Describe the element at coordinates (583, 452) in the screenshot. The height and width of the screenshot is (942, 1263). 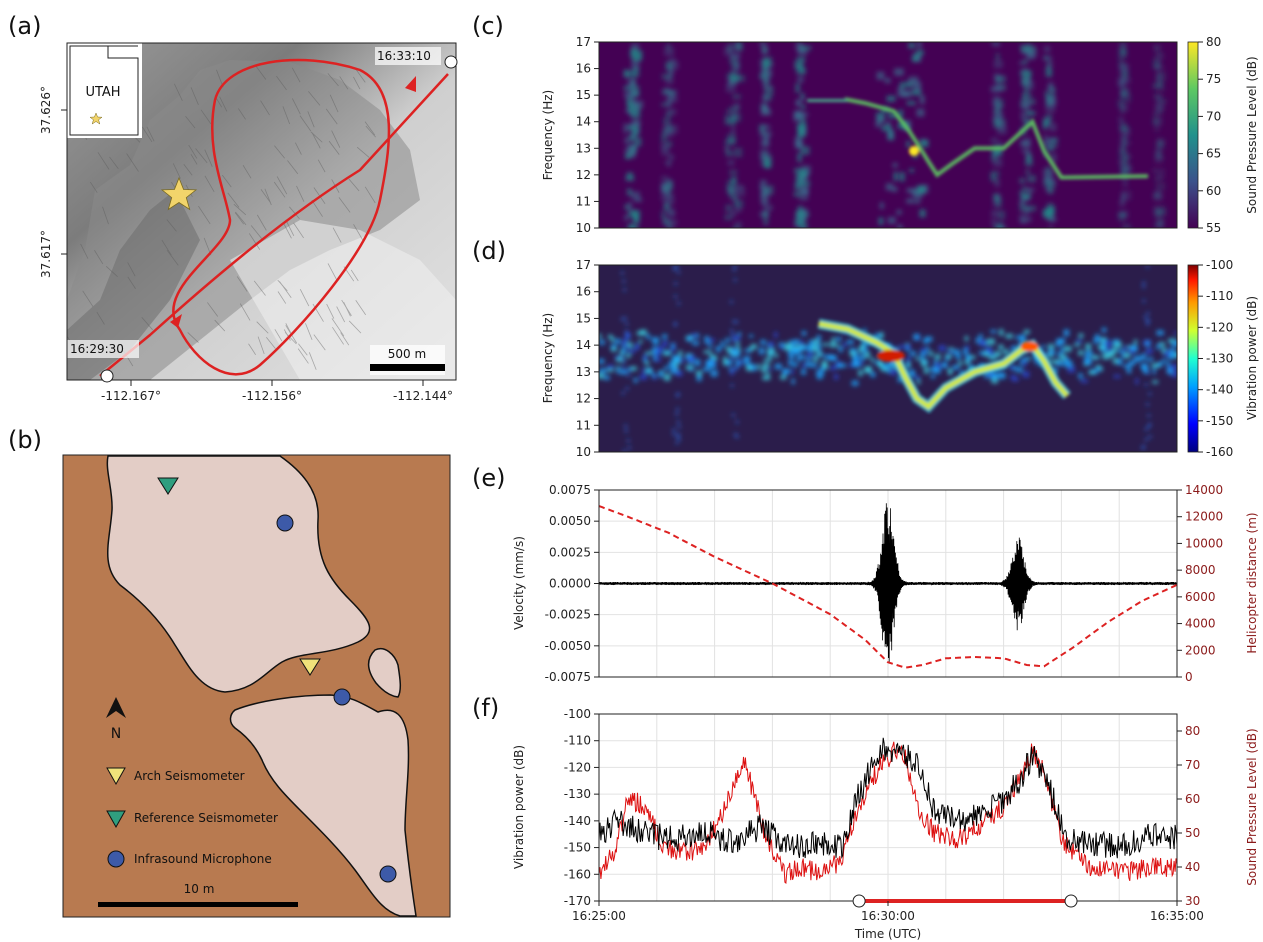
I see `y-tick-label: 10` at that location.